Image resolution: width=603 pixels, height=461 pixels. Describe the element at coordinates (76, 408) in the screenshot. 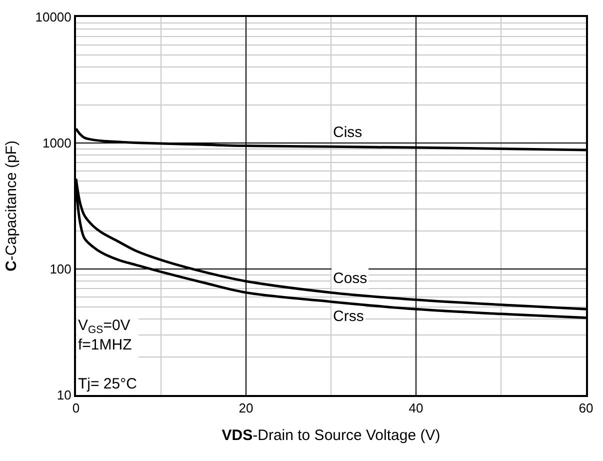

I see `x-tick-label: 0` at that location.